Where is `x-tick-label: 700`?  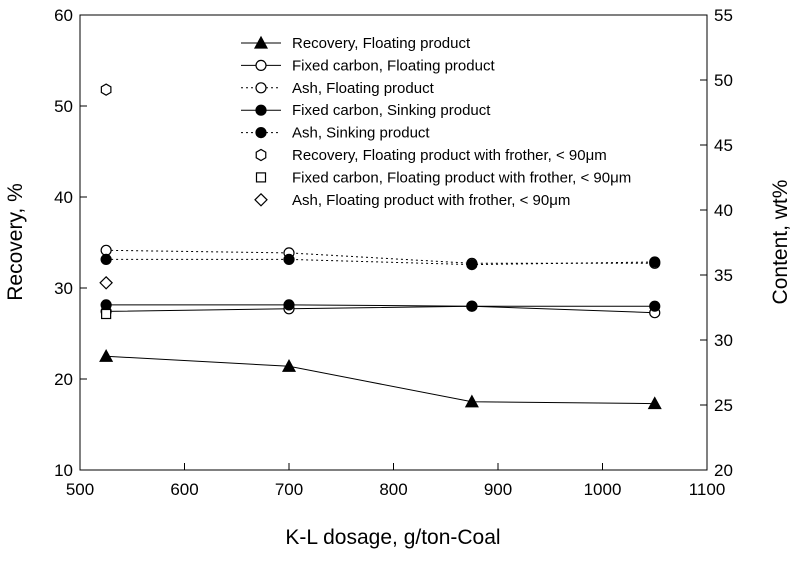 x-tick-label: 700 is located at coordinates (289, 489).